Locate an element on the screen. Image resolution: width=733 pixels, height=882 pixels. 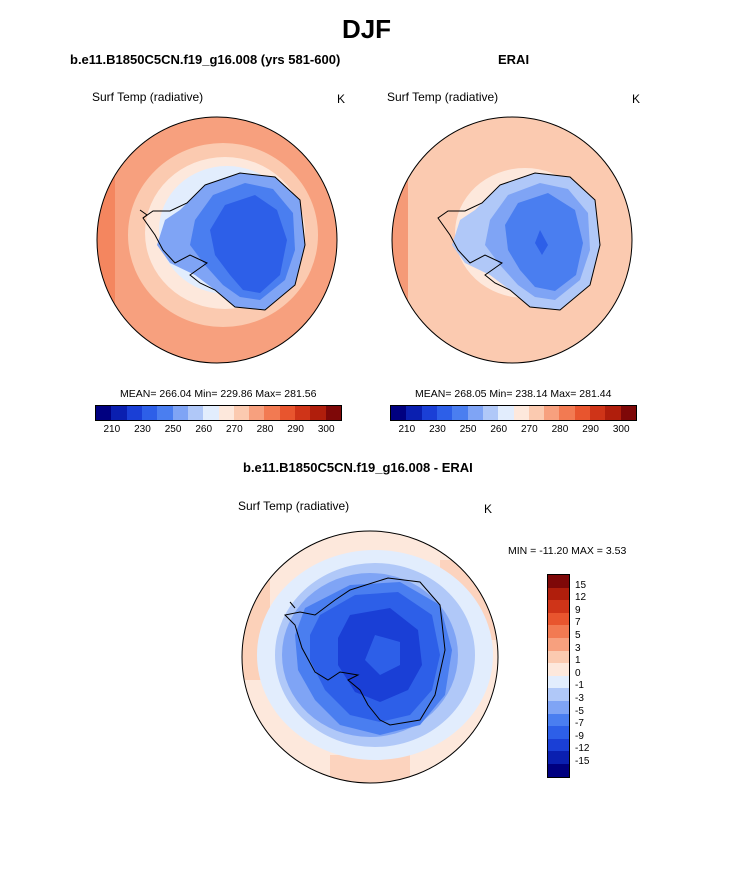
colorbar-tick-label: -1 is located at coordinates (579, 686).